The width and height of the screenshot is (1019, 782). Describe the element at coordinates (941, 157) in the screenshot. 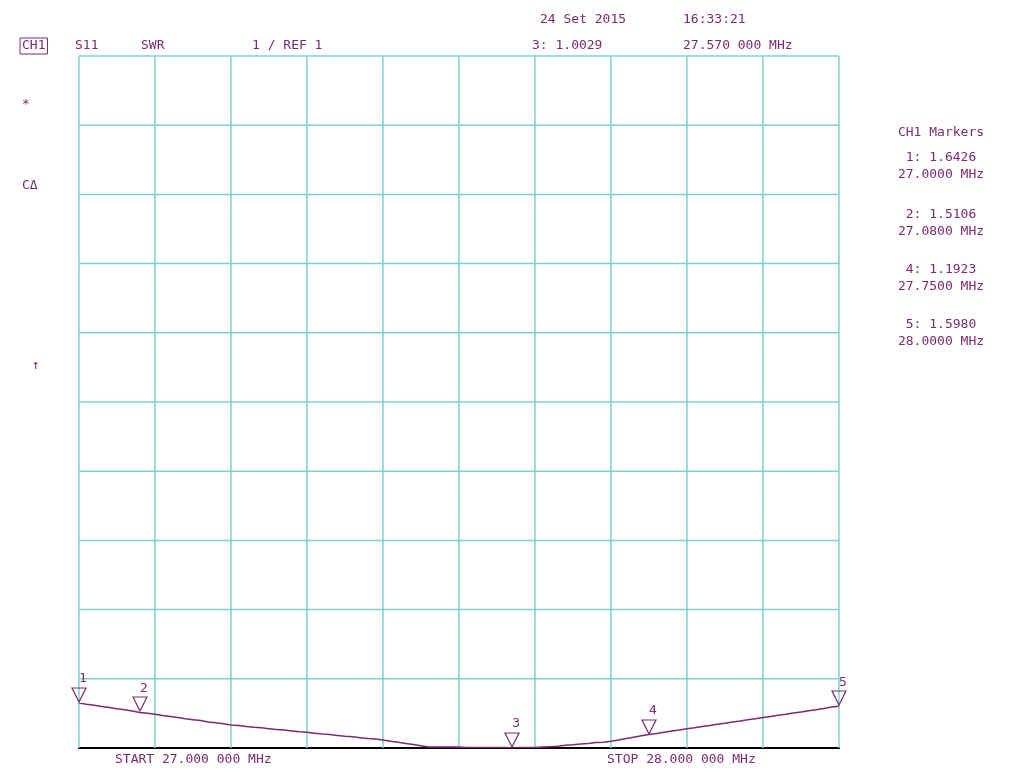

I see `text: 1: 1.6426` at that location.